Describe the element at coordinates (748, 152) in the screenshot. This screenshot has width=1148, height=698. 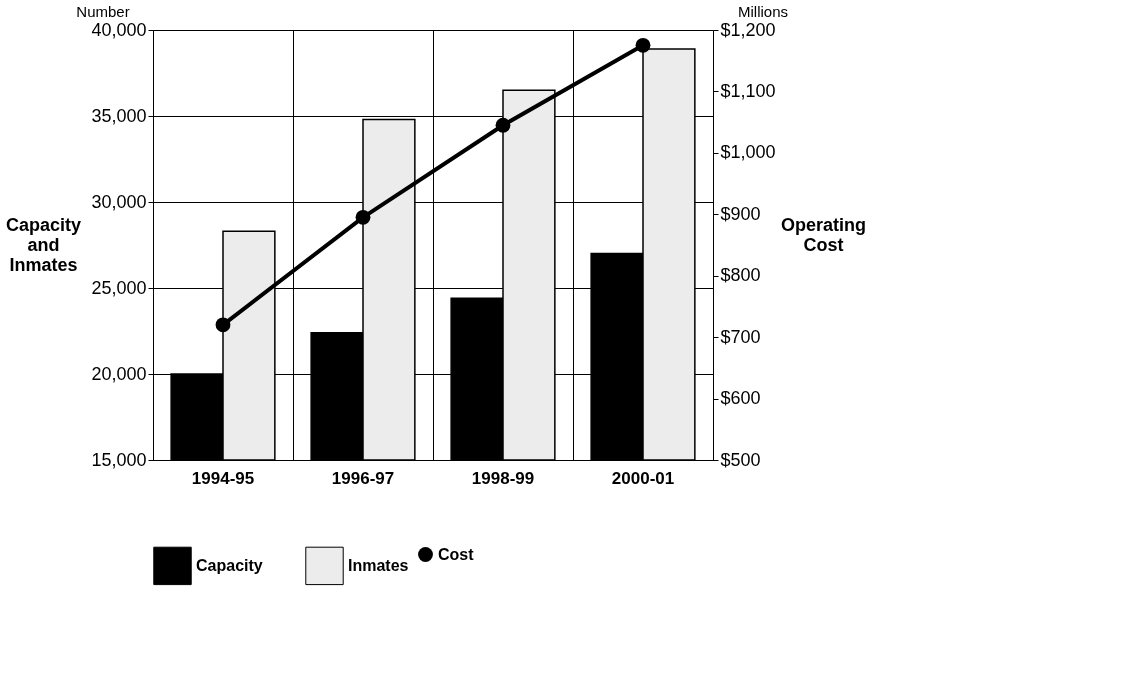
I see `y2-tick-label: $1,000` at that location.